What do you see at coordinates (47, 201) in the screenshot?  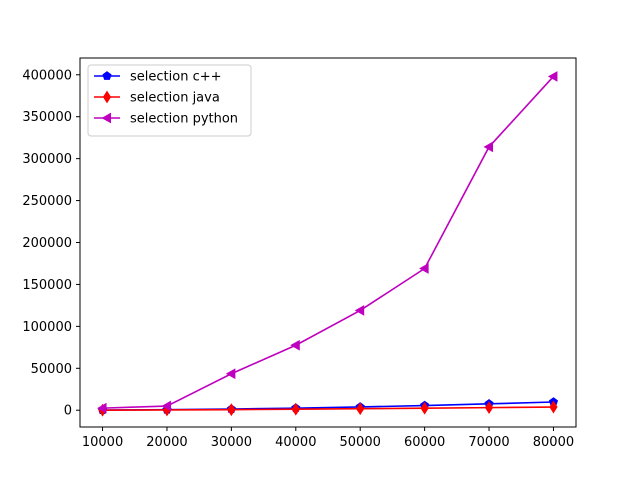 I see `y-tick-label: 250000` at bounding box center [47, 201].